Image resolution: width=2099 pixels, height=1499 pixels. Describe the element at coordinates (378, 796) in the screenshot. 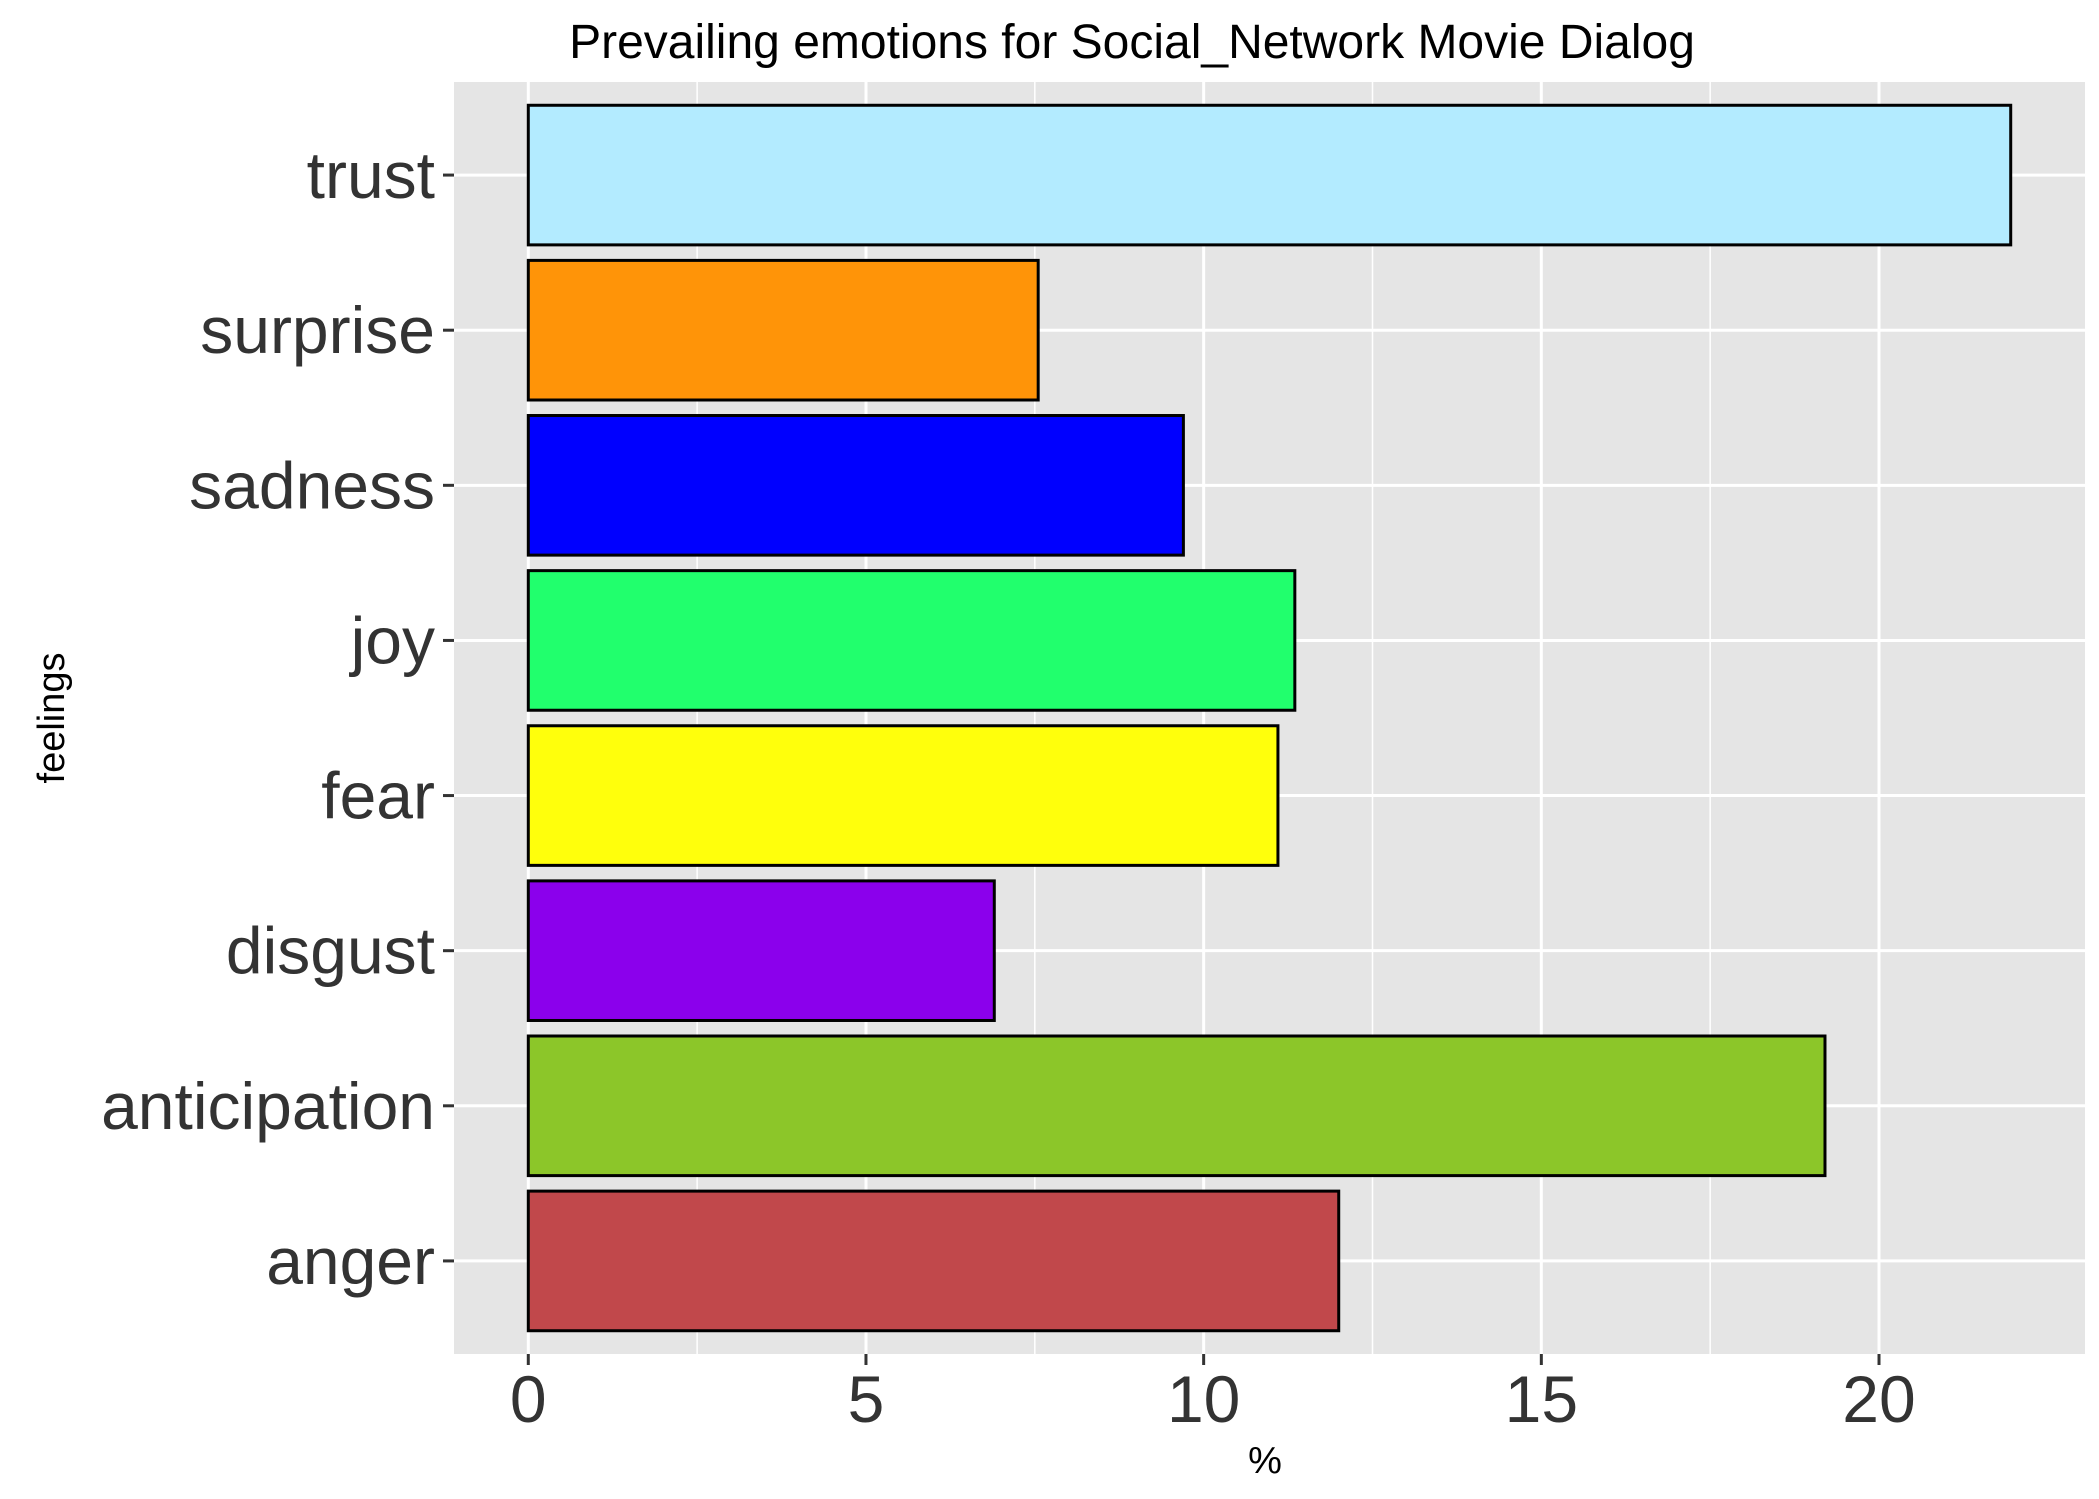

I see `y-tick-label-fear: fear` at that location.